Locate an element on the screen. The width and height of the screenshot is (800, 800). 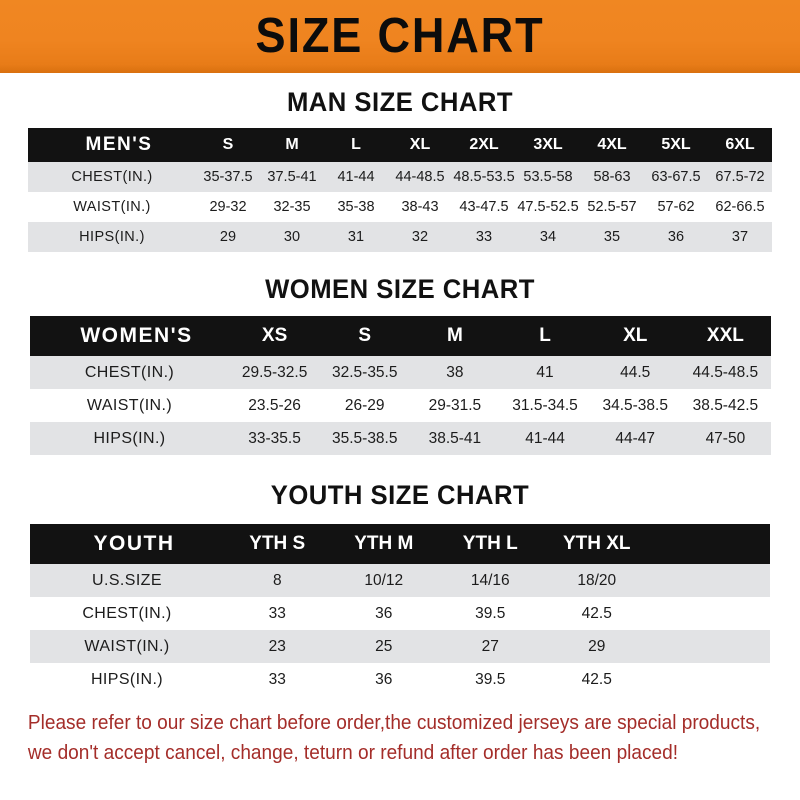
youth-header-row: YOUTH YTH S YTH M YTH L YTH XL is located at coordinates (400, 544).